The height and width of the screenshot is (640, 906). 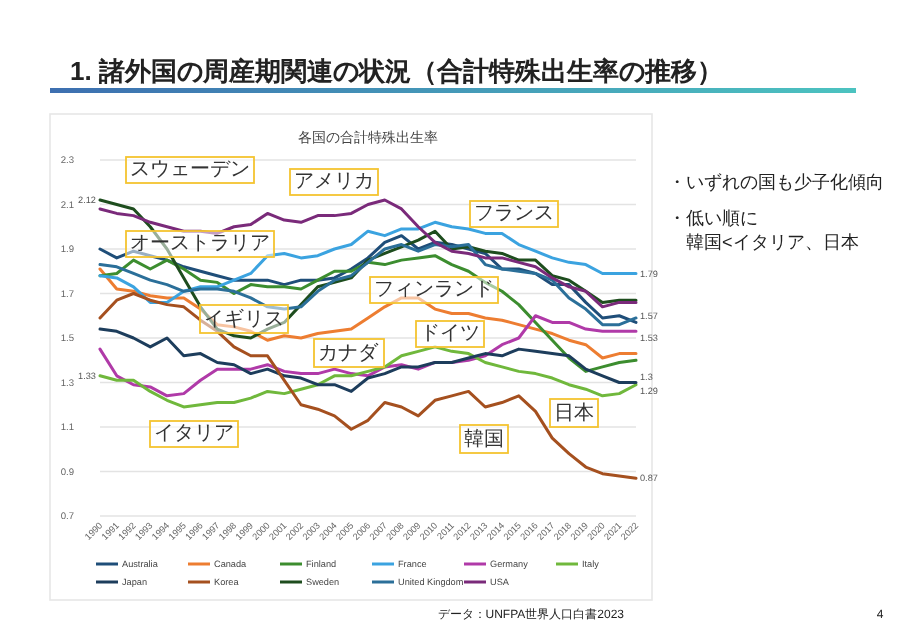 I want to click on annotation: イタリア, so click(x=194, y=434).